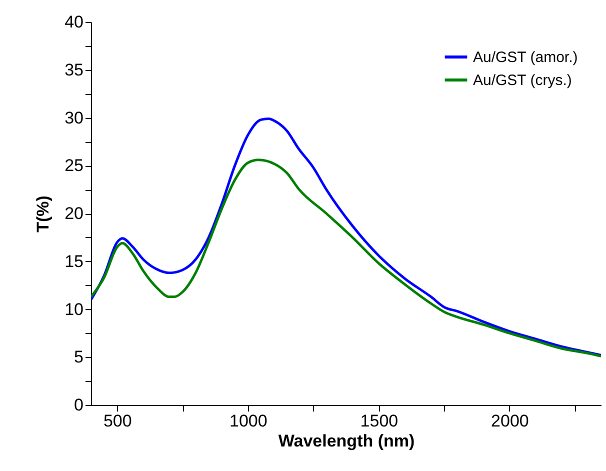 Image resolution: width=606 pixels, height=471 pixels. Describe the element at coordinates (43, 214) in the screenshot. I see `y-axis-title: T(%)` at that location.